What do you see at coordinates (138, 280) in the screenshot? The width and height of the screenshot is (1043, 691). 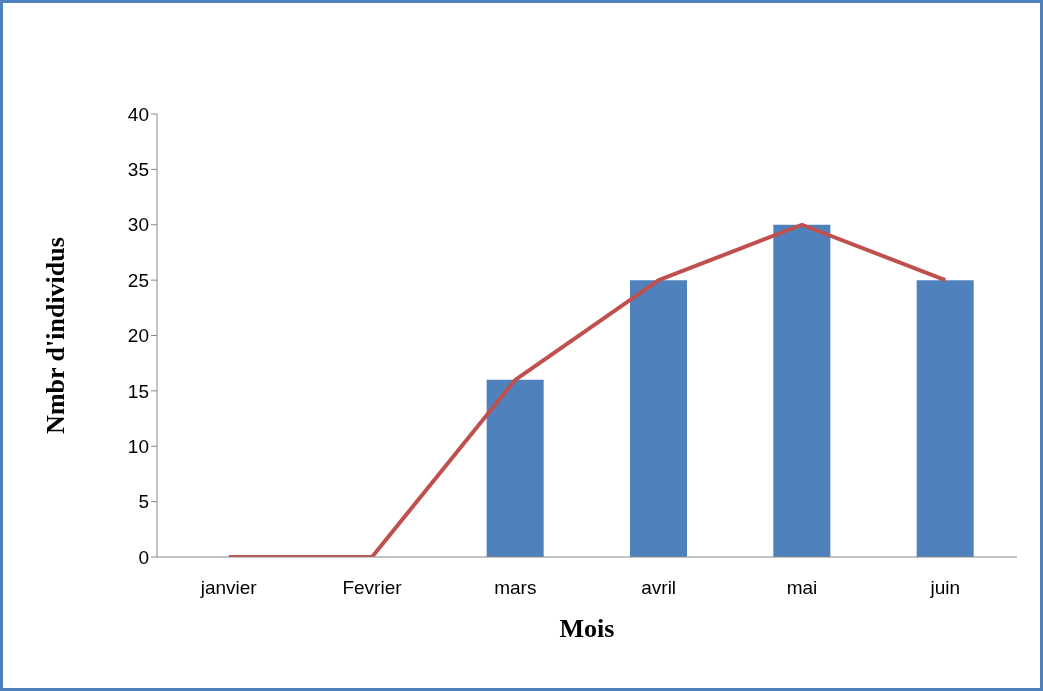 I see `y-tick-label: 25` at bounding box center [138, 280].